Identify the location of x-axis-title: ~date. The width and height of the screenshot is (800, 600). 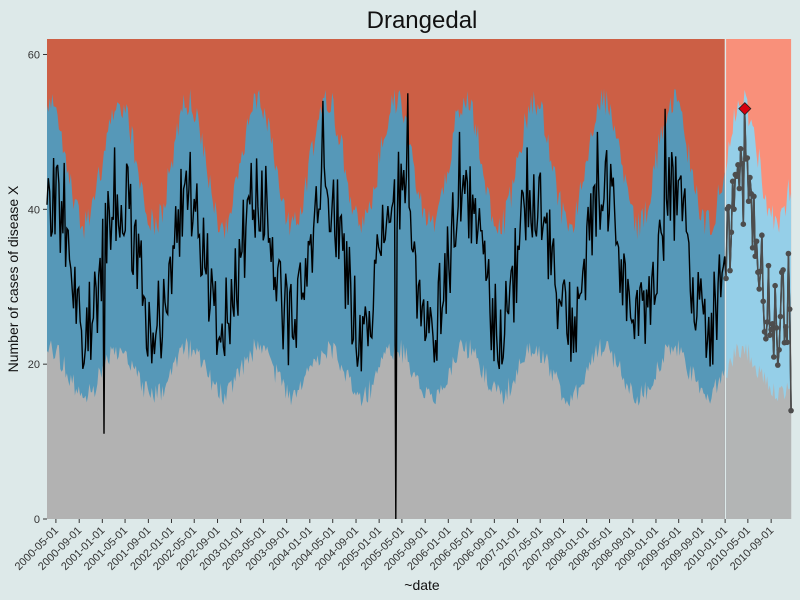
(422, 585).